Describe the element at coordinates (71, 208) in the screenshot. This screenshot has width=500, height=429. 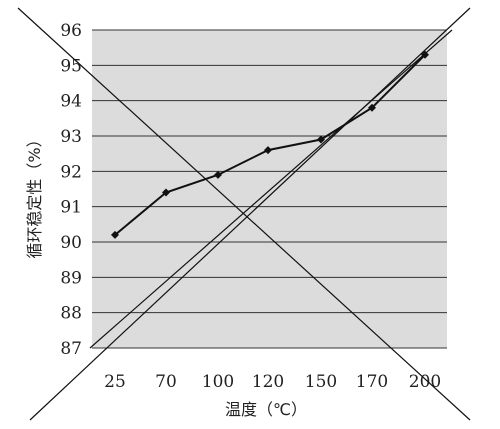
I see `y-tick-label: 91` at that location.